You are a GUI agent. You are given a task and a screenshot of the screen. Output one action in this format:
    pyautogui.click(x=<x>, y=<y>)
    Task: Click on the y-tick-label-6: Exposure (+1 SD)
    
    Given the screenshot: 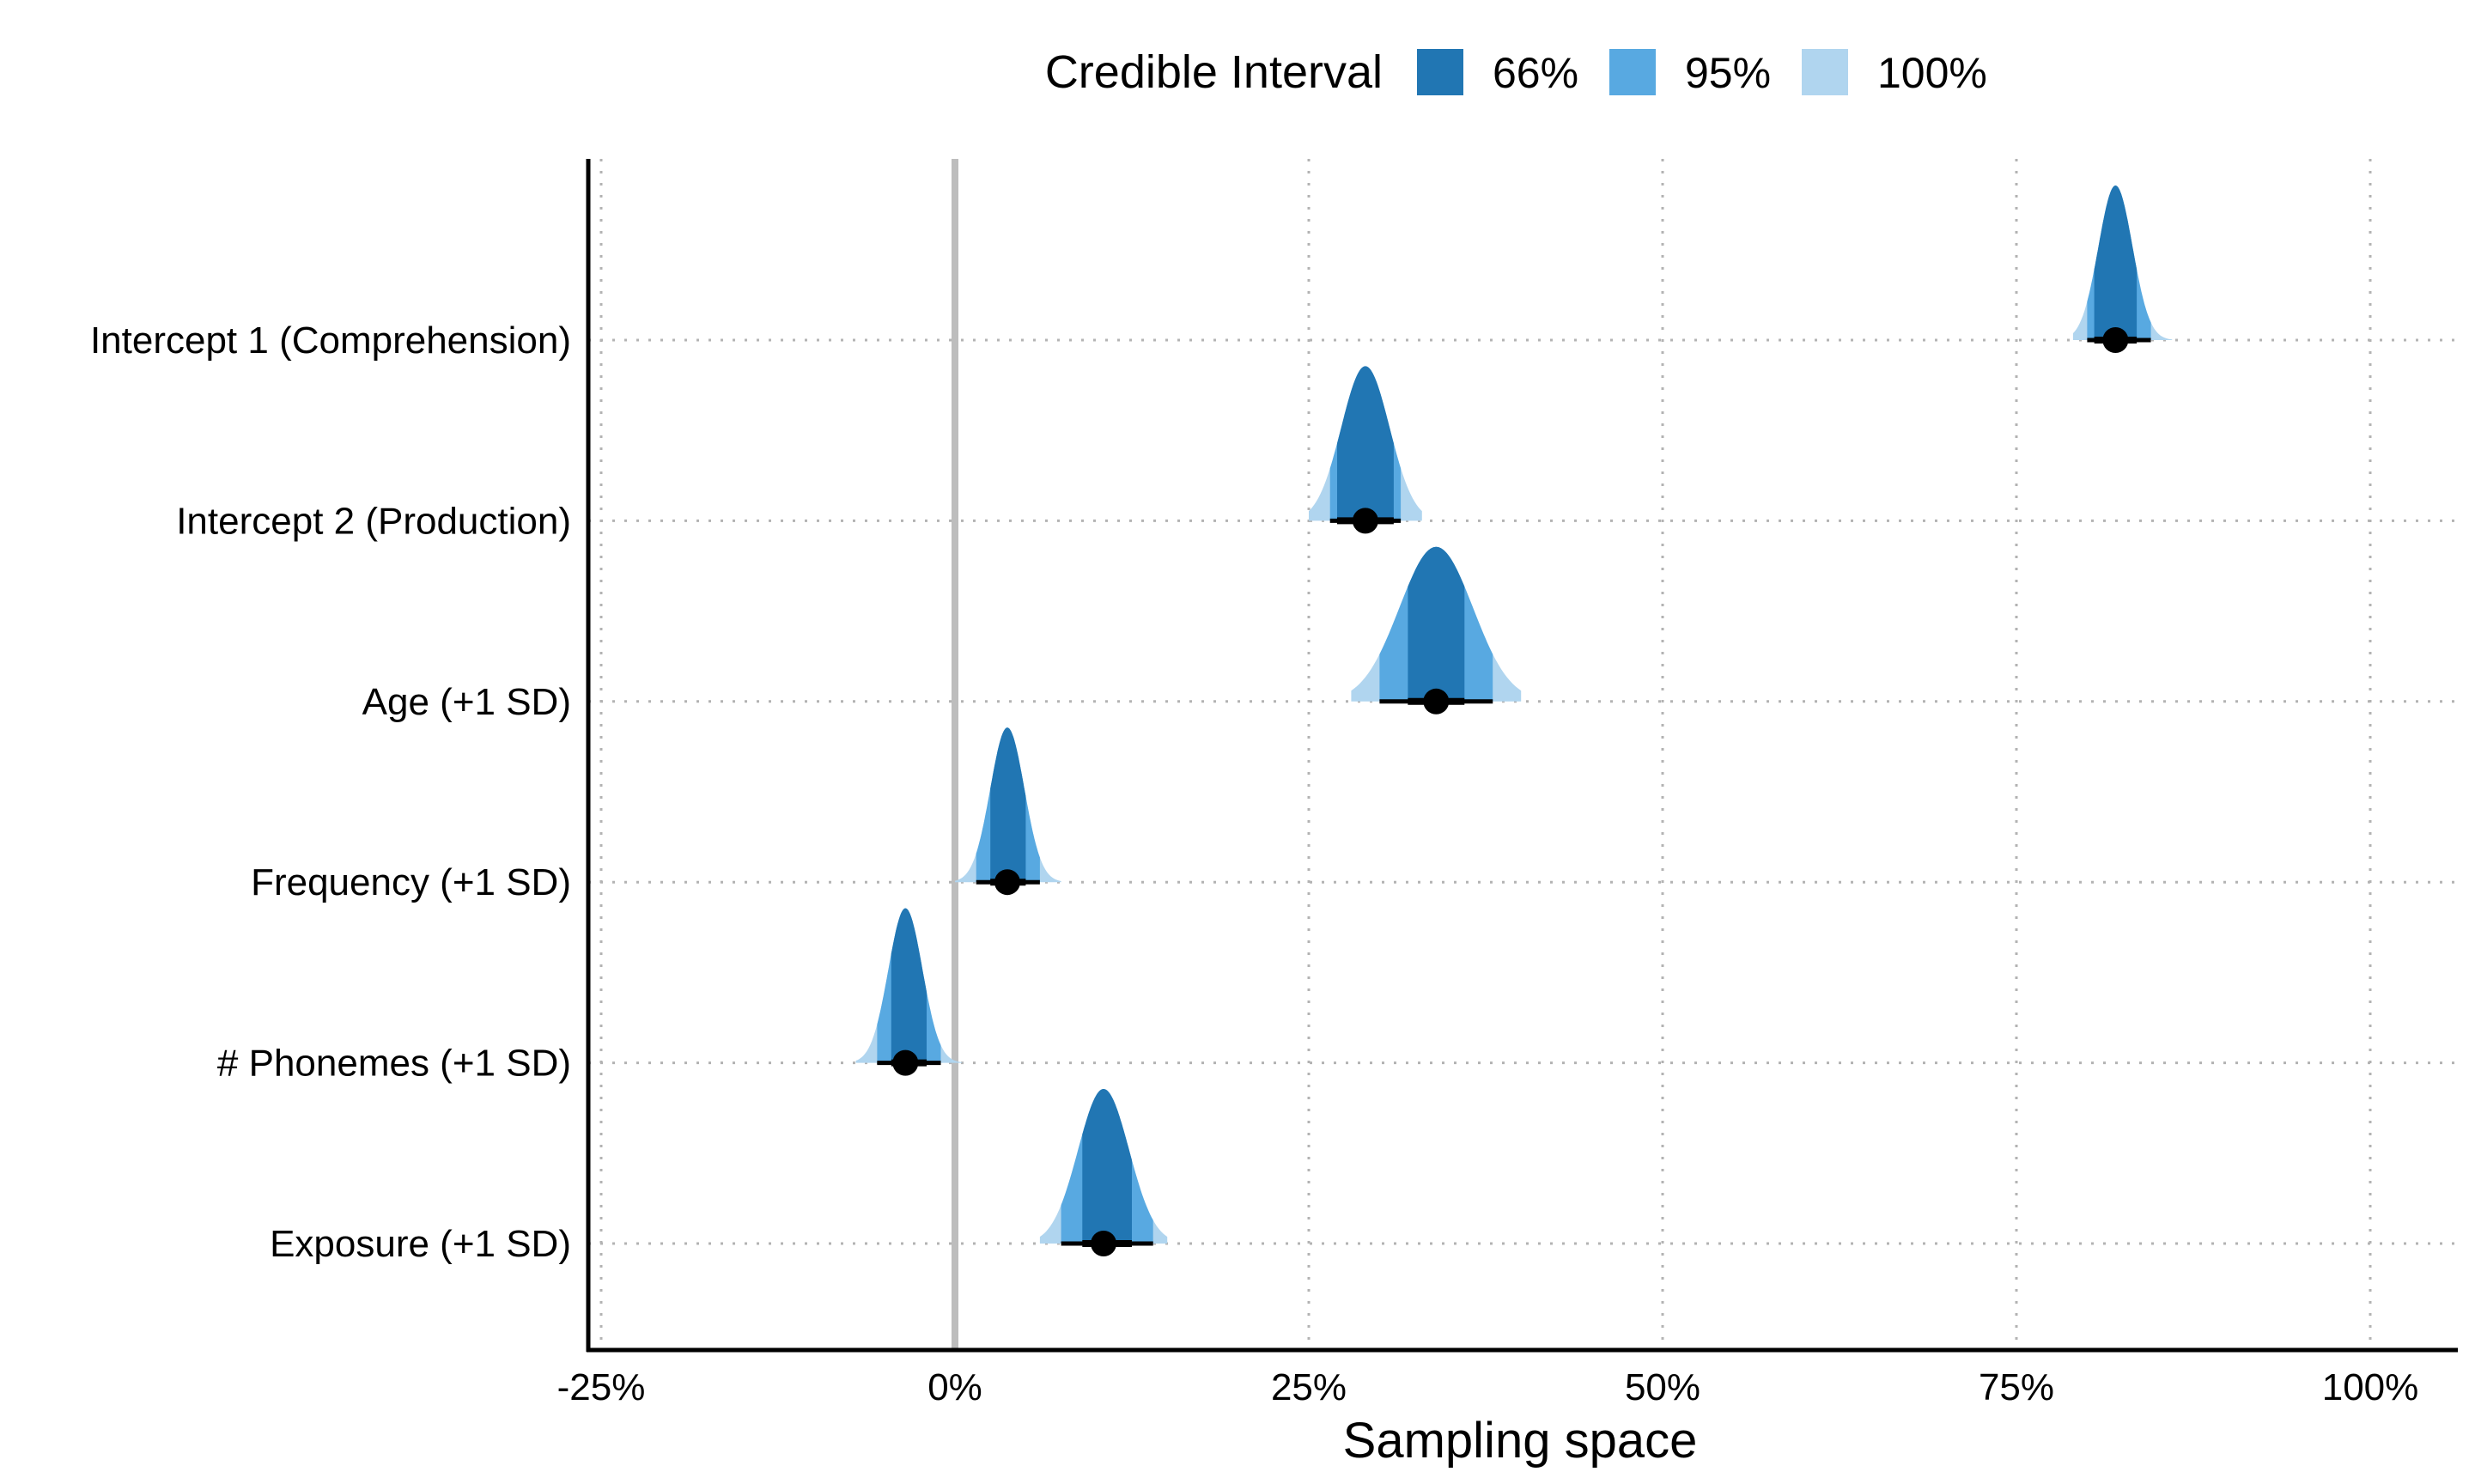 What is the action you would take?
    pyautogui.click(x=420, y=1244)
    